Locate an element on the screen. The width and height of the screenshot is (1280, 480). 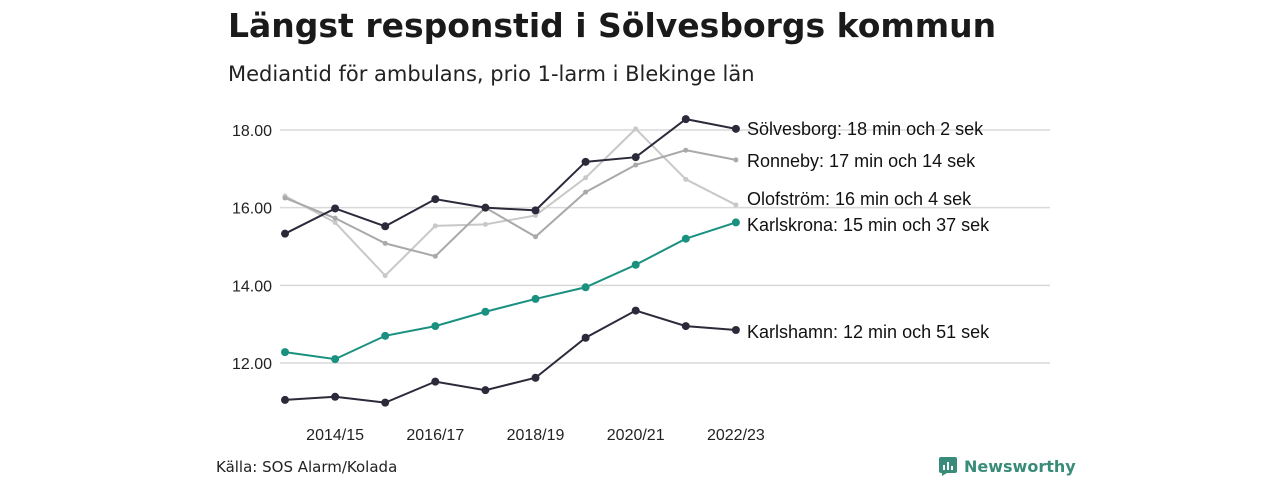
series-olofström is located at coordinates (510, 202).